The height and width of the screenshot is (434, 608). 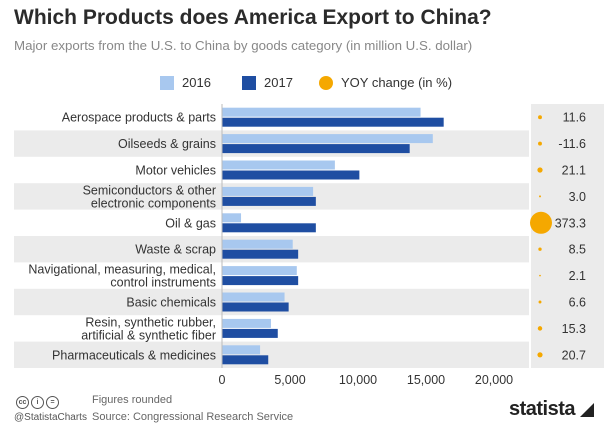 I want to click on category-label-line: Aerospace products & parts, so click(x=139, y=118).